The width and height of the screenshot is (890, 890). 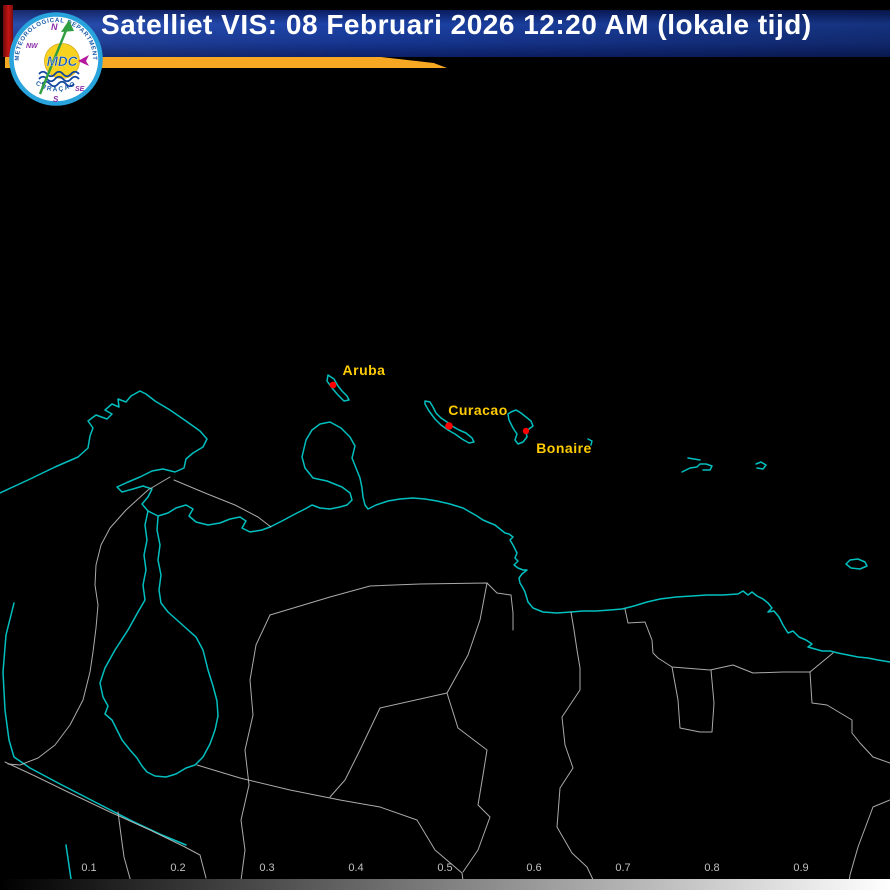 I want to click on border-falcon-west, so click(x=255, y=751).